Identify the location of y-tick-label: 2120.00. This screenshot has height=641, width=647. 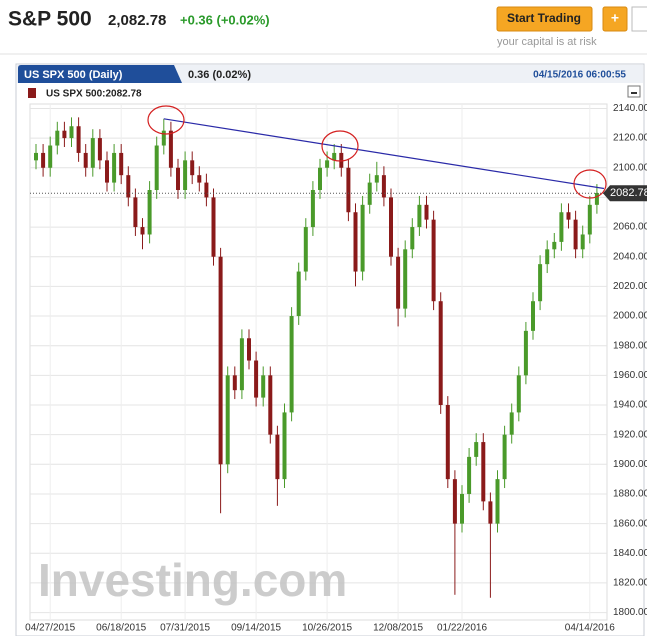
(630, 138).